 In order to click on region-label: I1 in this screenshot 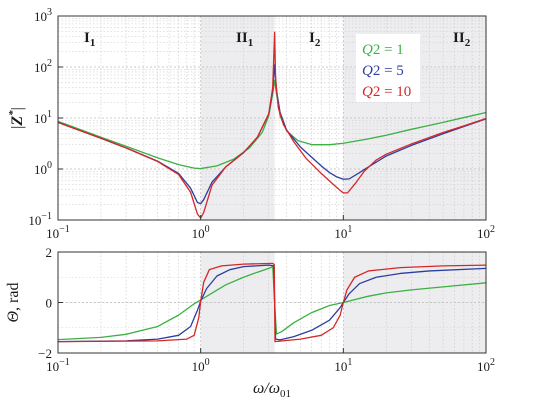, I will do `click(89, 39)`.